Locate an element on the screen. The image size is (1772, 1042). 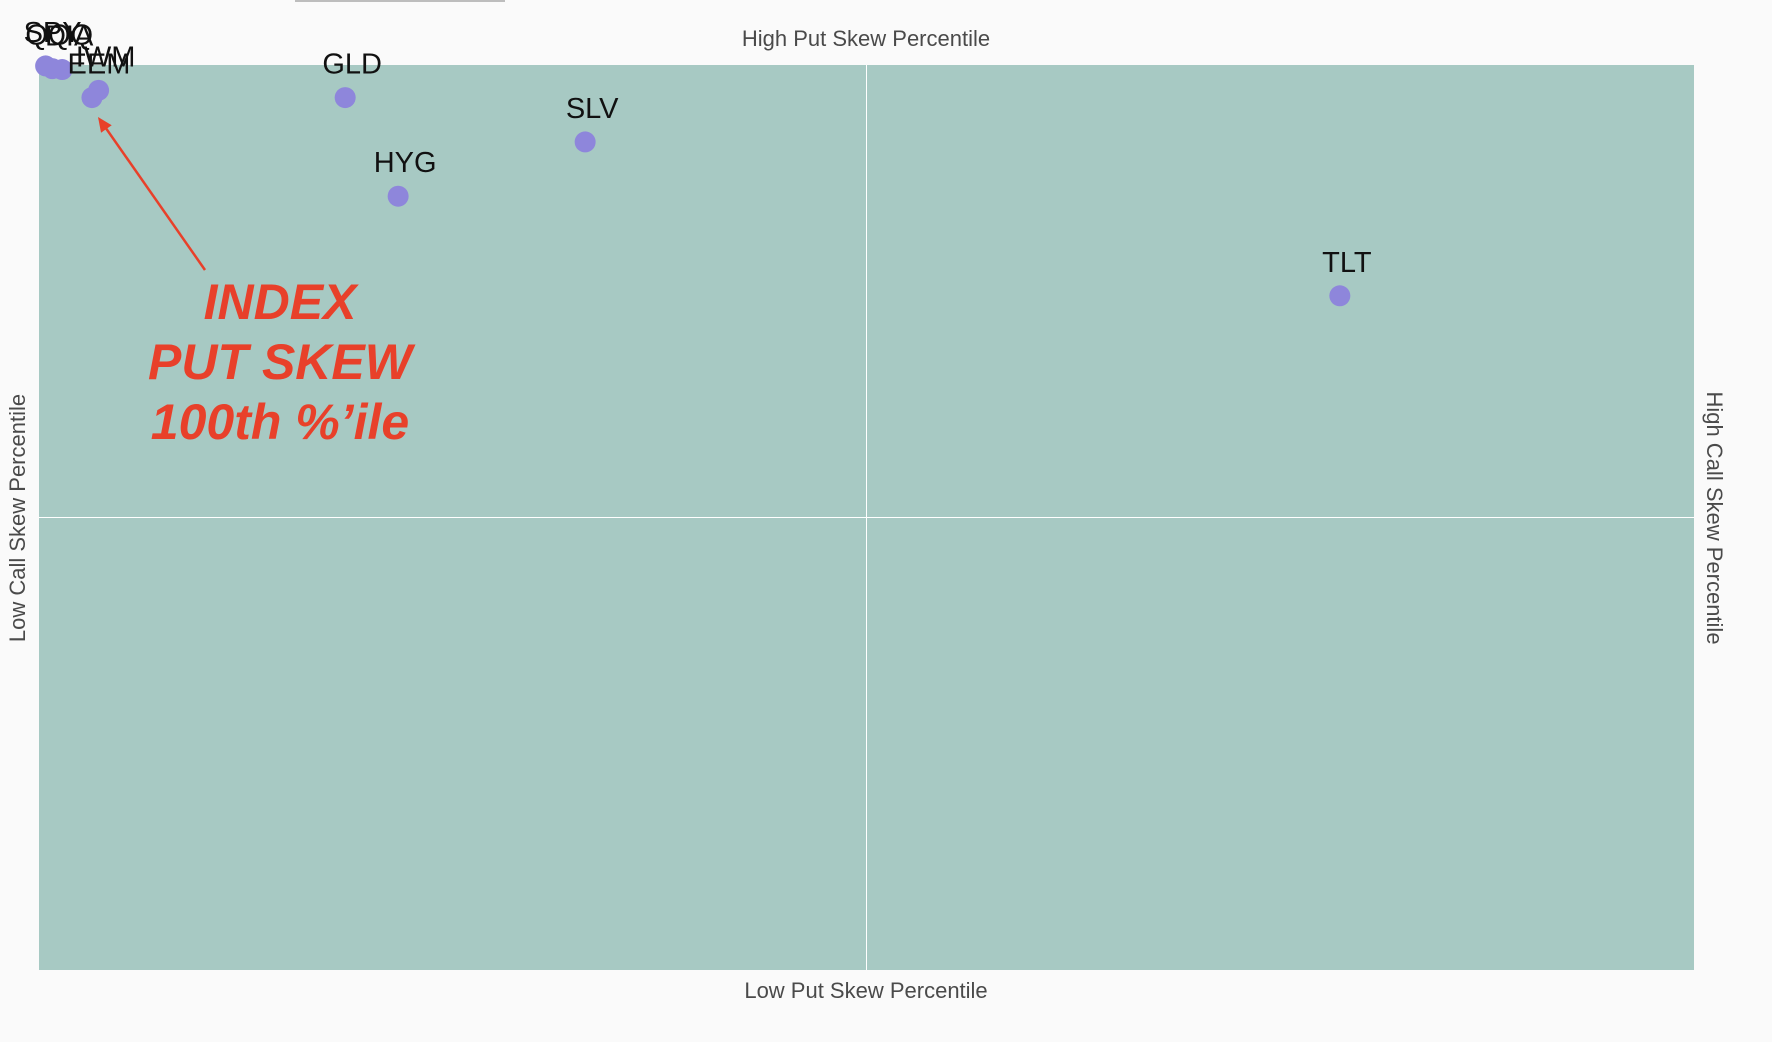
annotation-line-1: INDEX is located at coordinates (280, 302).